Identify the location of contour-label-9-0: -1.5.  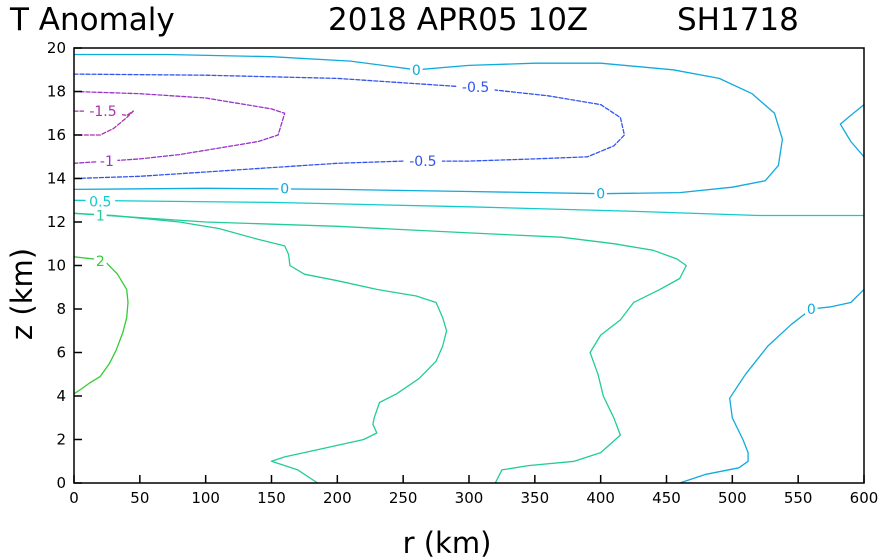
(102, 112).